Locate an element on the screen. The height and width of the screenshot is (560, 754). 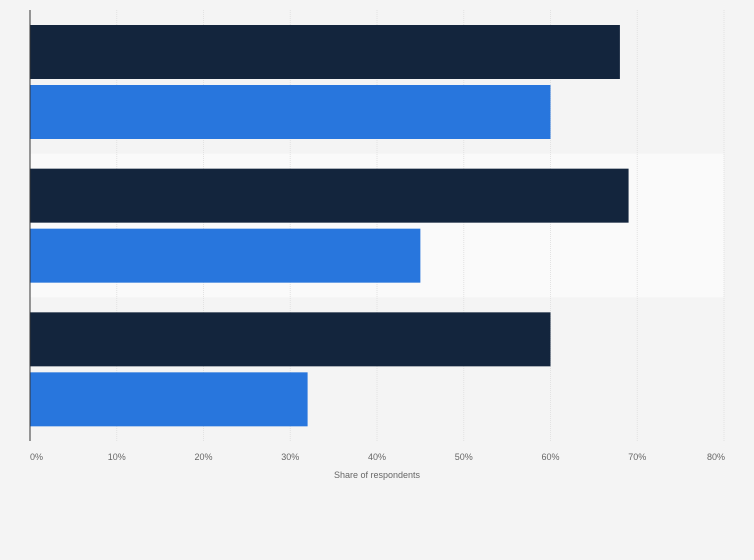
x-tick-label-50: 50% is located at coordinates (464, 457).